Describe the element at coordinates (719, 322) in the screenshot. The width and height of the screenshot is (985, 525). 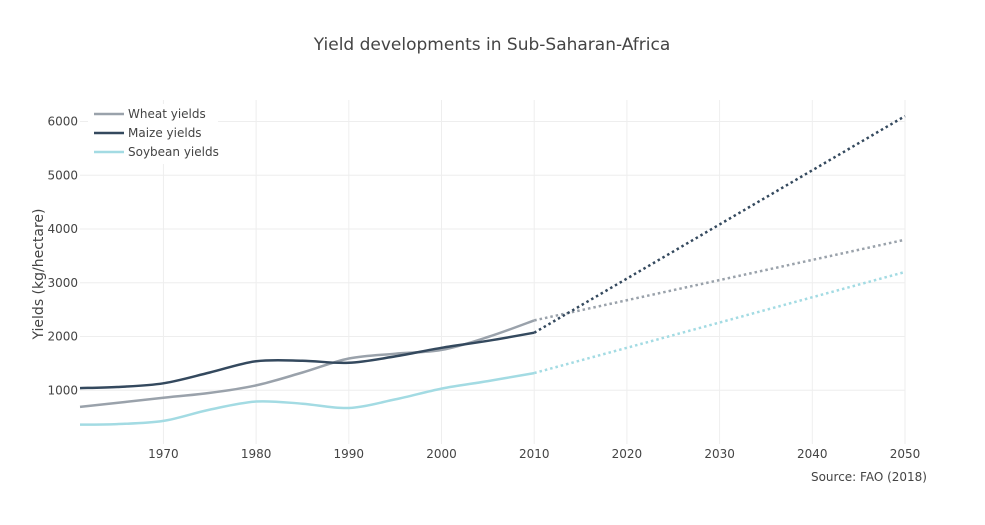
I see `soybean-yields-projection-line` at that location.